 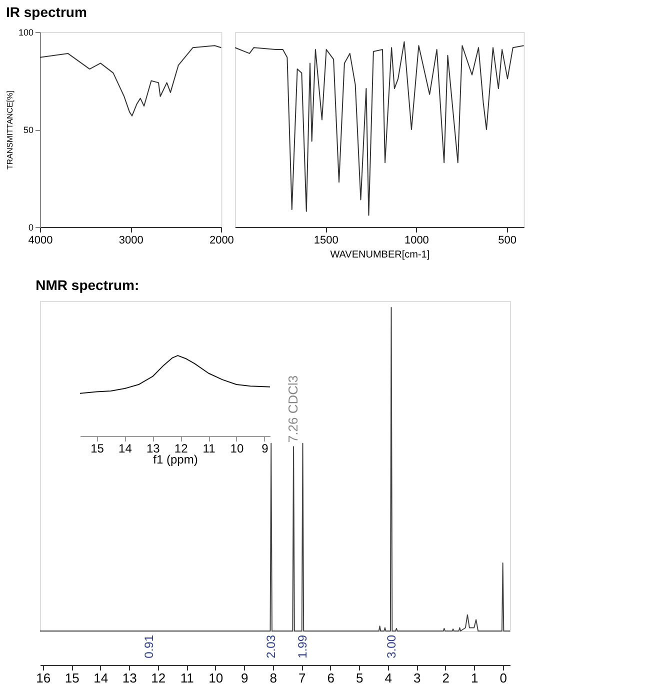 I want to click on chart-title: IR spectrum, so click(x=46, y=12).